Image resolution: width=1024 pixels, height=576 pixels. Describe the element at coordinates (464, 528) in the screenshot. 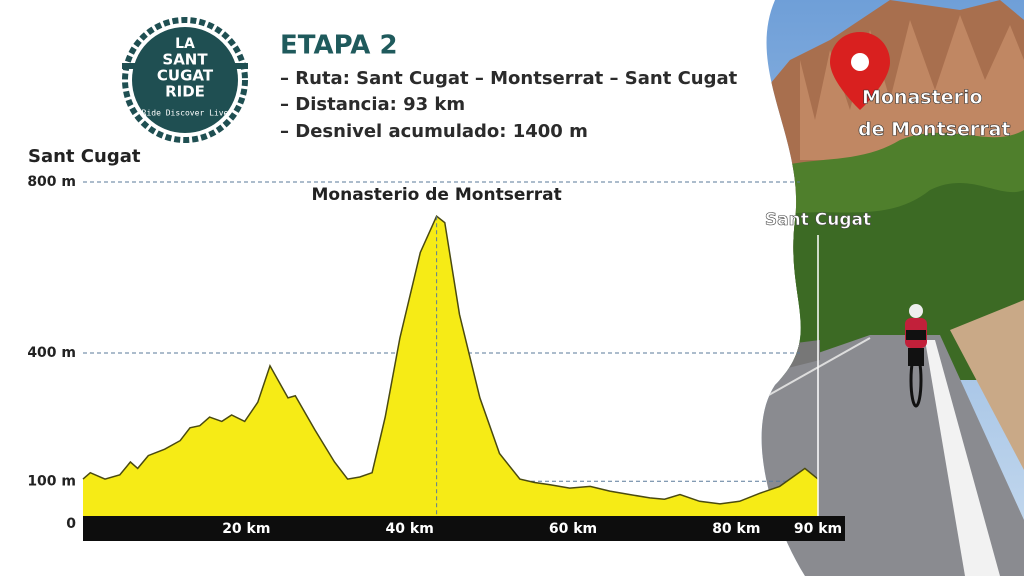

I see `x-axis-bar` at that location.